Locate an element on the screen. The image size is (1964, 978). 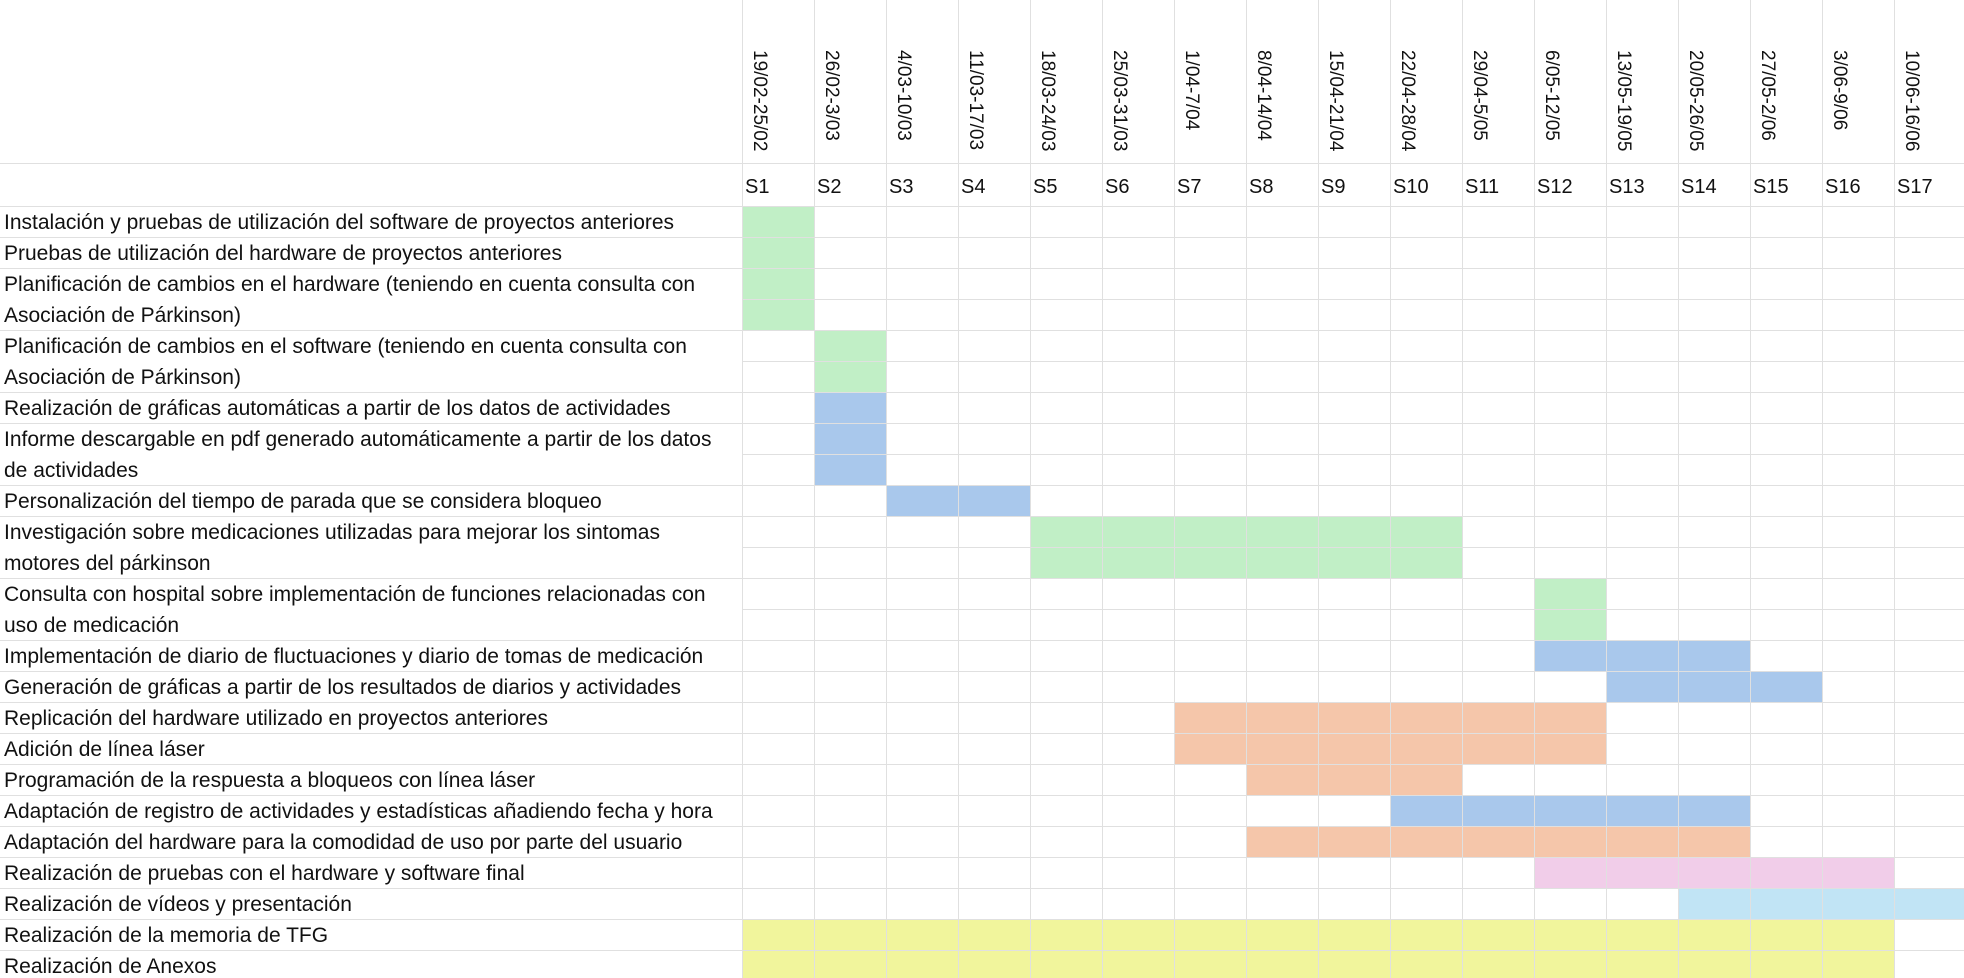
date-range-label: 19/02-25/02 is located at coordinates (759, 100).